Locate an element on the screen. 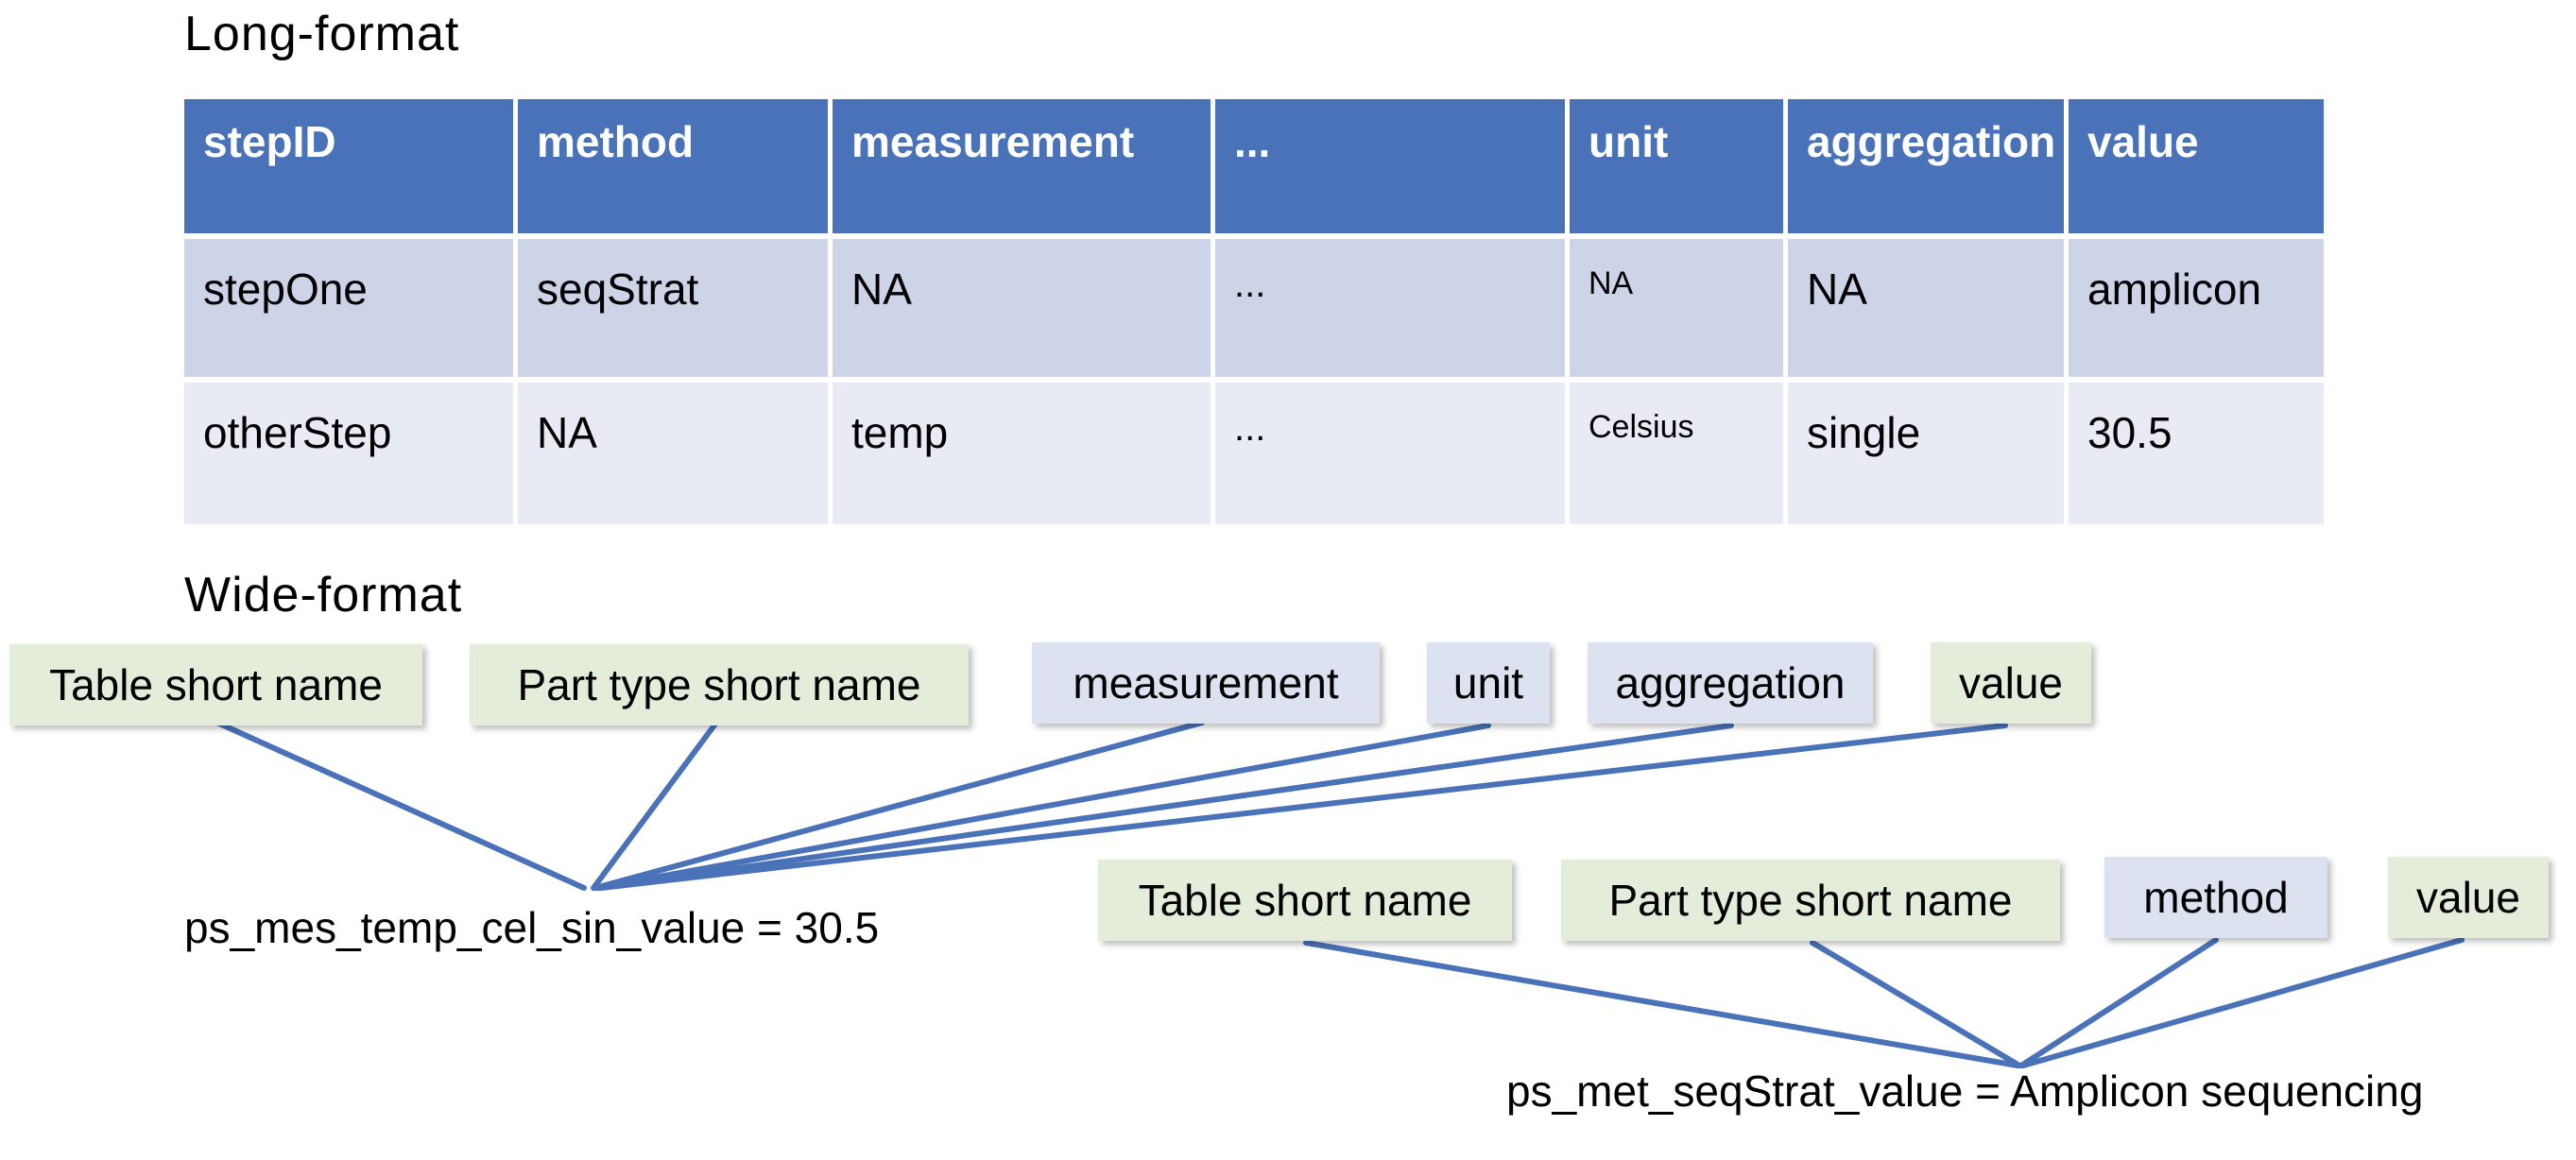 Image resolution: width=2576 pixels, height=1160 pixels. method-box: method is located at coordinates (2215, 897).